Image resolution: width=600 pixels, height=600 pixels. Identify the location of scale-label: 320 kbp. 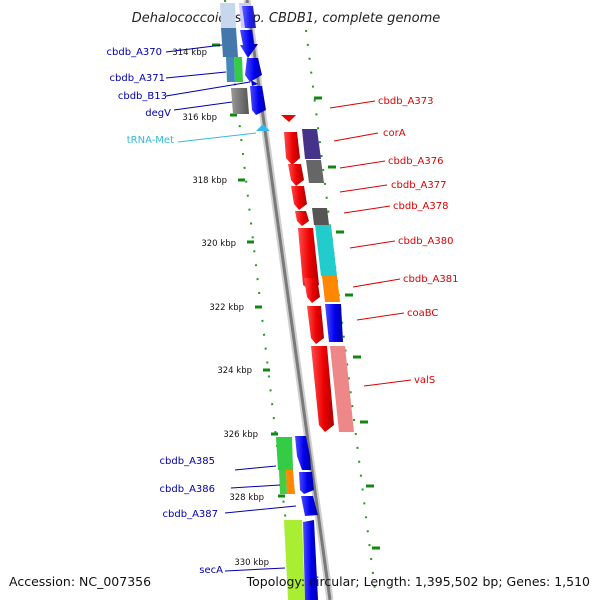
(218, 244).